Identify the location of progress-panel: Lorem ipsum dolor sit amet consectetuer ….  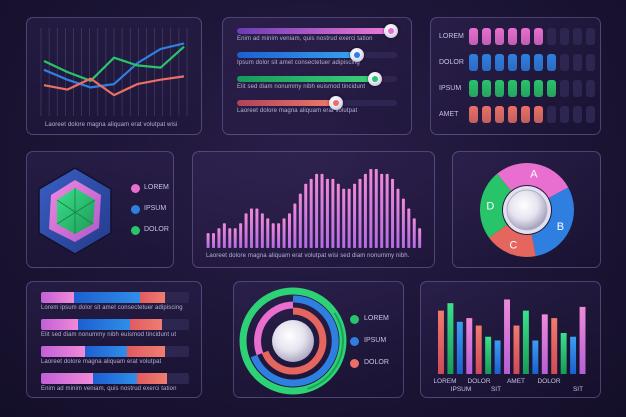
(114, 339).